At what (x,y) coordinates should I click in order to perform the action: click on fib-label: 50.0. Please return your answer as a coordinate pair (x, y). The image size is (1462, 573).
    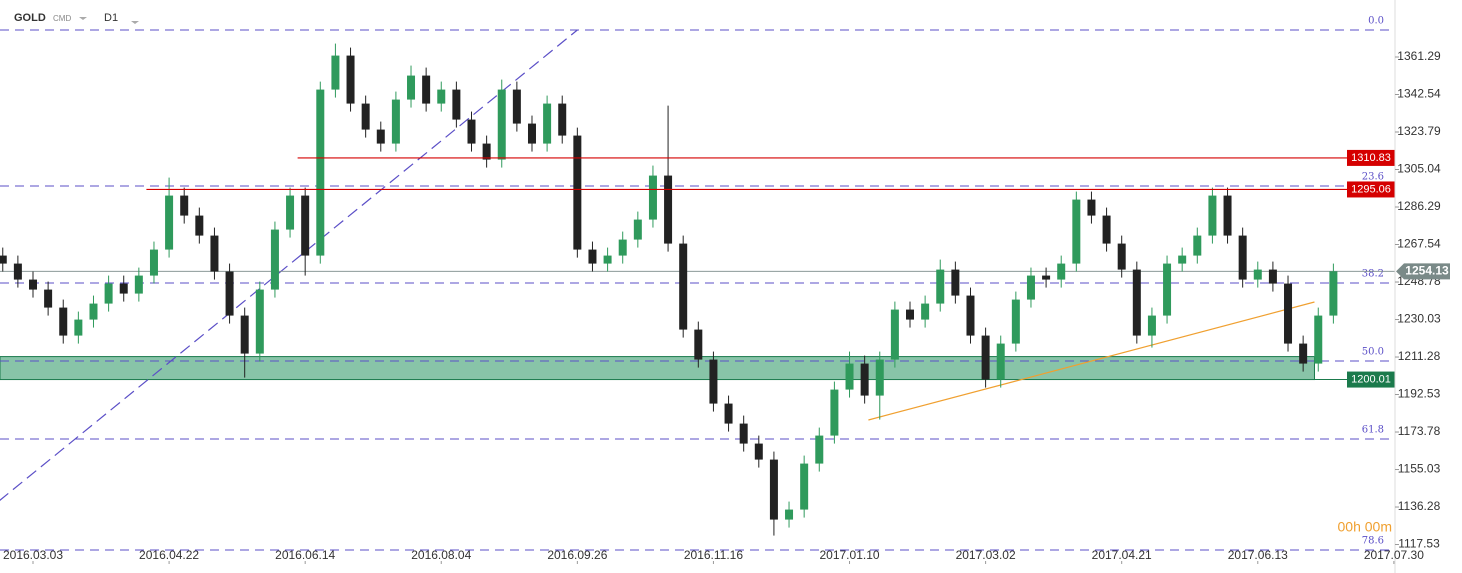
    Looking at the image, I should click on (1373, 352).